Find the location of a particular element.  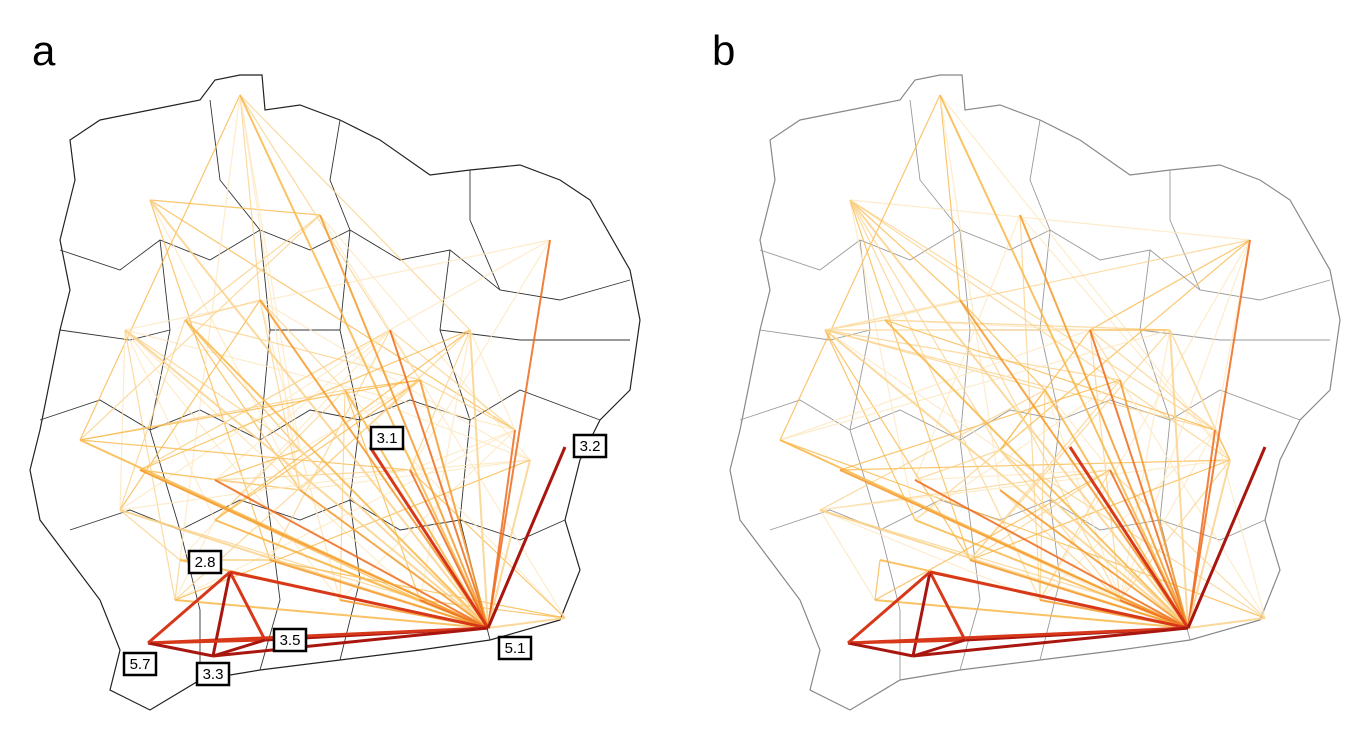

node-label: 3.1 is located at coordinates (387, 438).